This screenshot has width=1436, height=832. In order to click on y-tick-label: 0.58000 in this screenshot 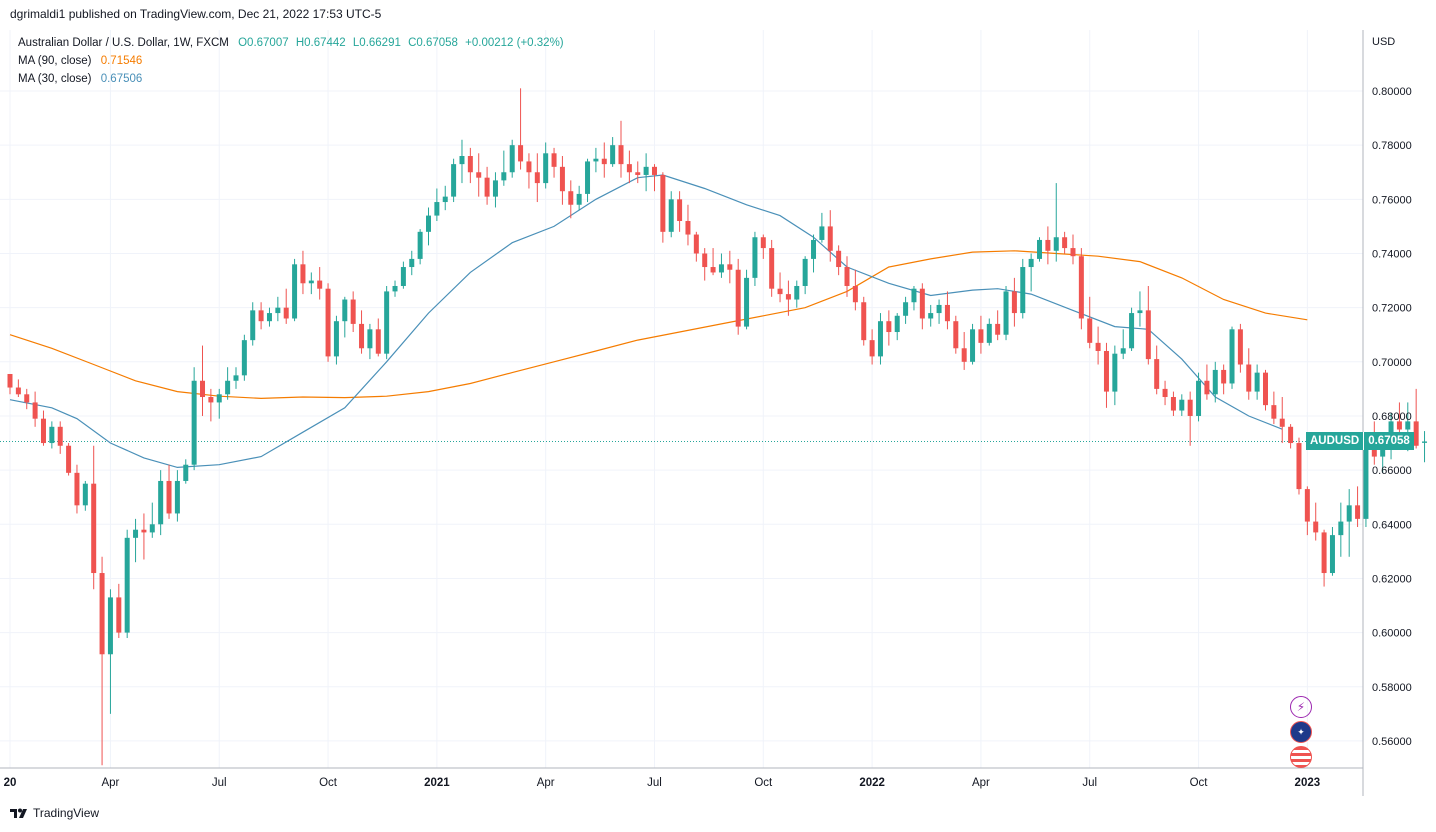, I will do `click(1392, 688)`.